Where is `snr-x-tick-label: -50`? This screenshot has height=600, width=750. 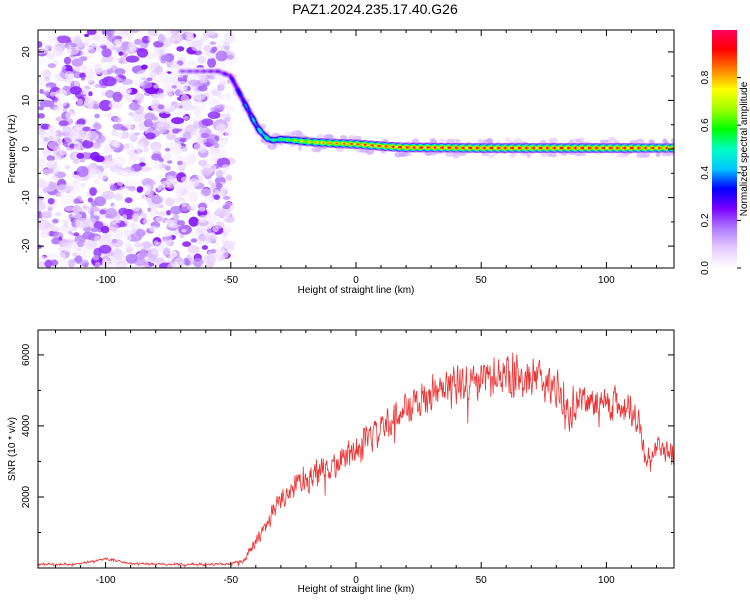
snr-x-tick-label: -50 is located at coordinates (231, 580).